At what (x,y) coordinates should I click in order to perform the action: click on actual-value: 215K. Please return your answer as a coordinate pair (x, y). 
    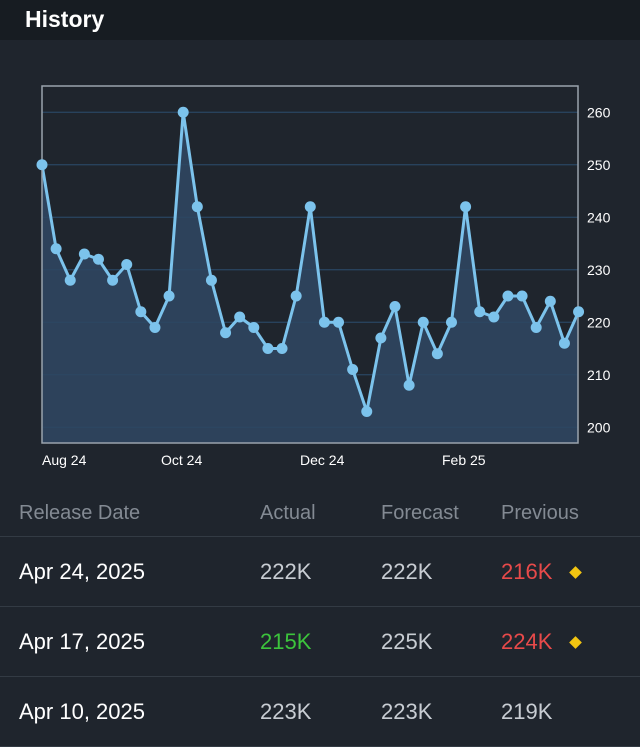
    Looking at the image, I should click on (286, 641).